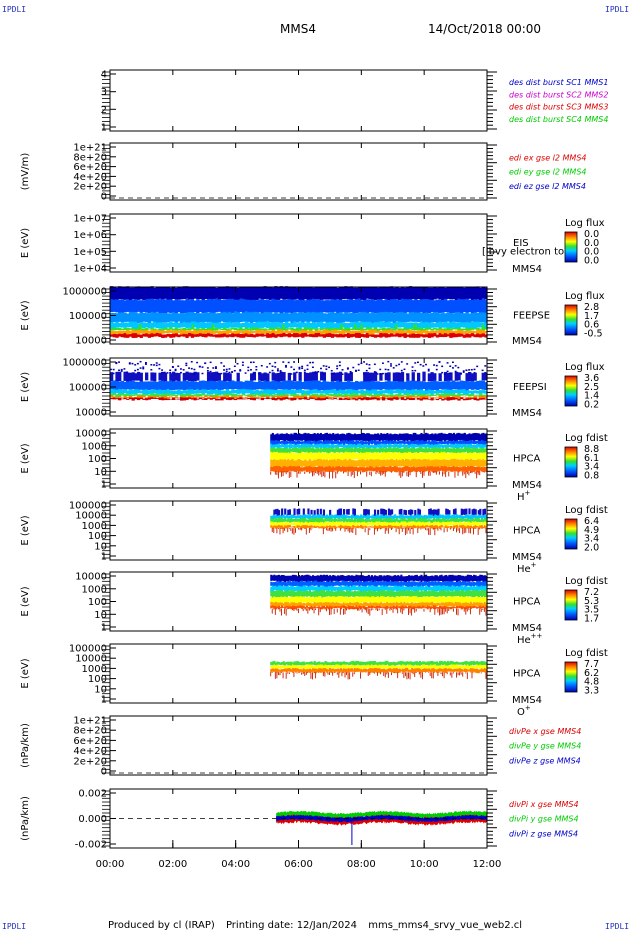  What do you see at coordinates (591, 387) in the screenshot?
I see `colorbar-tick-label: 2.5` at bounding box center [591, 387].